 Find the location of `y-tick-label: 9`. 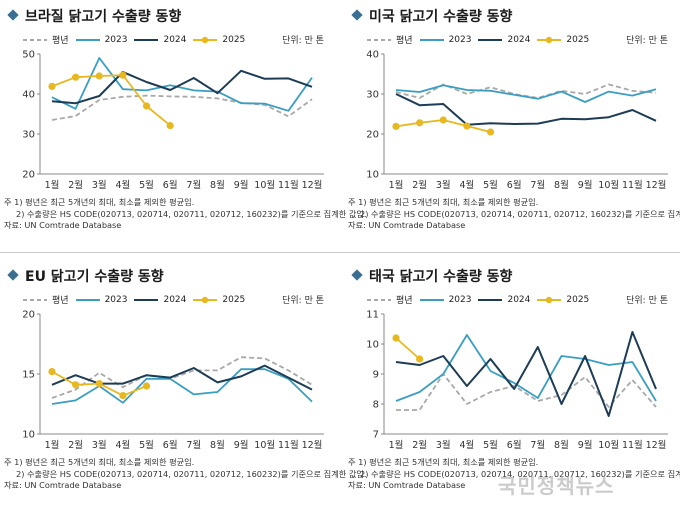

y-tick-label: 9 is located at coordinates (376, 375).